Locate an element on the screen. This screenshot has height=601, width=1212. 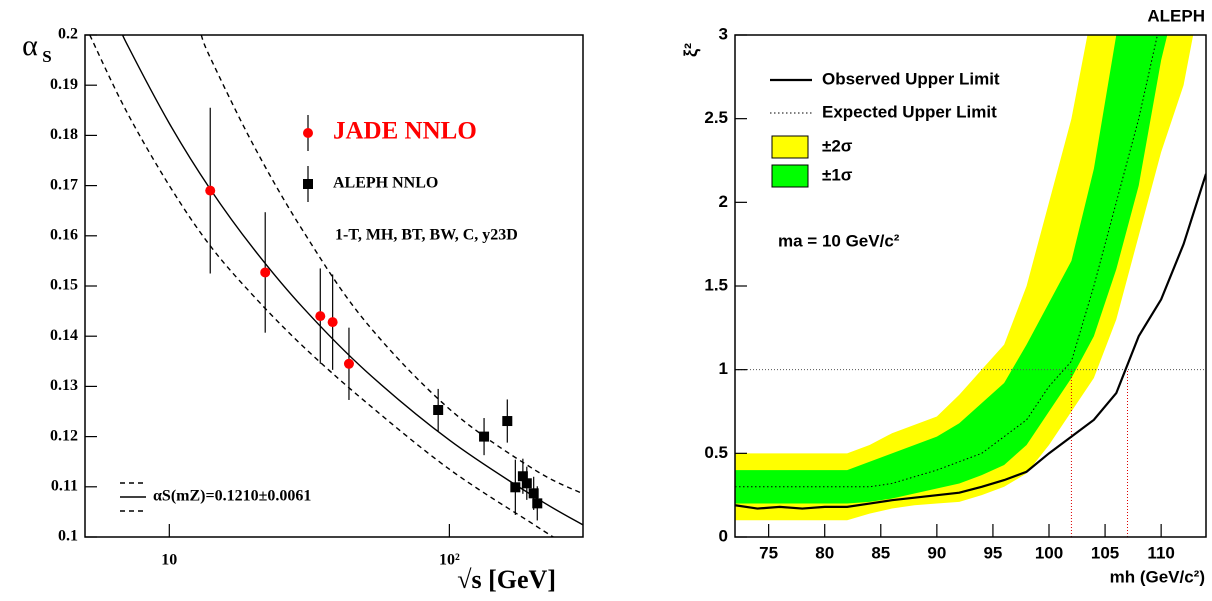
y-tick-label: 0.11 is located at coordinates (64, 485).